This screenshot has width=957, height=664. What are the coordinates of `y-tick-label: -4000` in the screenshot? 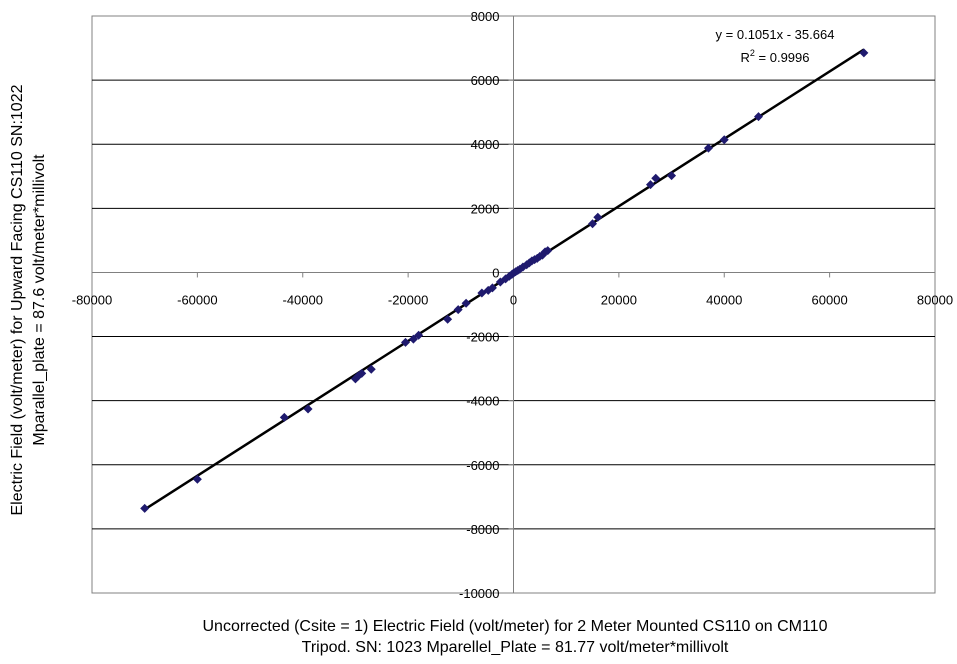 It's located at (482, 401).